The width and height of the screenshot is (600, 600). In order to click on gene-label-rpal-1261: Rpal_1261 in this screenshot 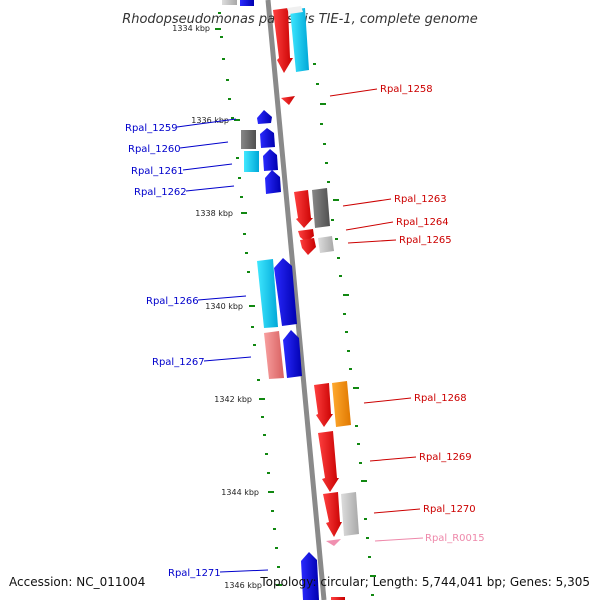, I will do `click(157, 171)`.